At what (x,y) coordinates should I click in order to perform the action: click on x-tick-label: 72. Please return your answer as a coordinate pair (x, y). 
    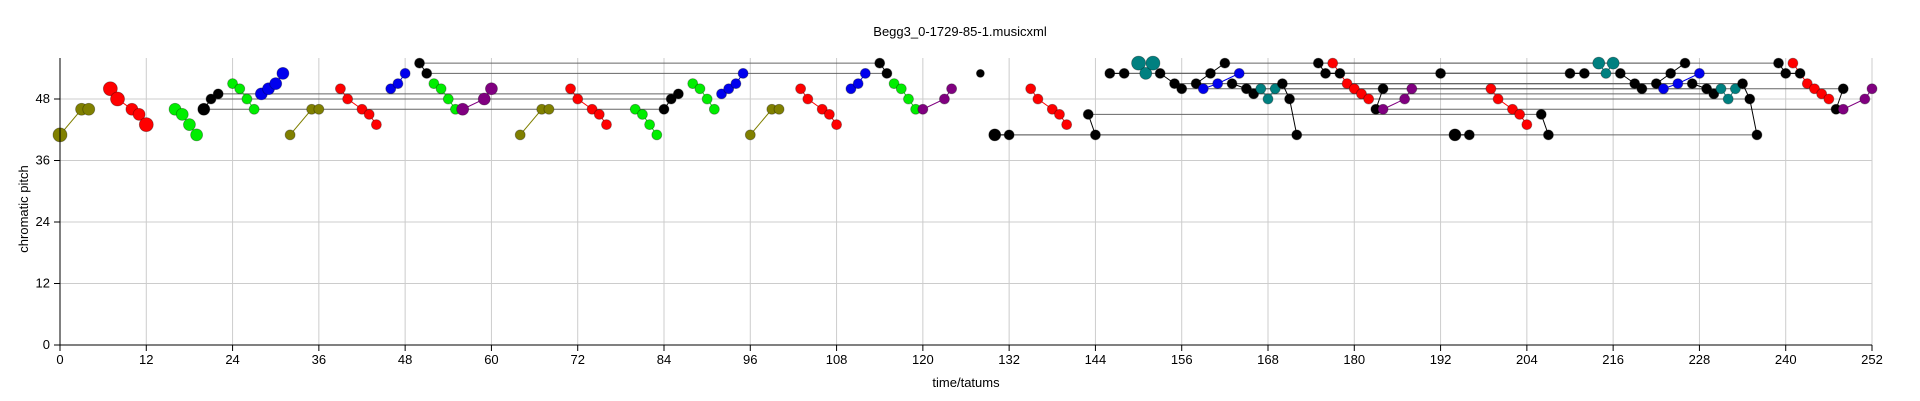
    Looking at the image, I should click on (577, 359).